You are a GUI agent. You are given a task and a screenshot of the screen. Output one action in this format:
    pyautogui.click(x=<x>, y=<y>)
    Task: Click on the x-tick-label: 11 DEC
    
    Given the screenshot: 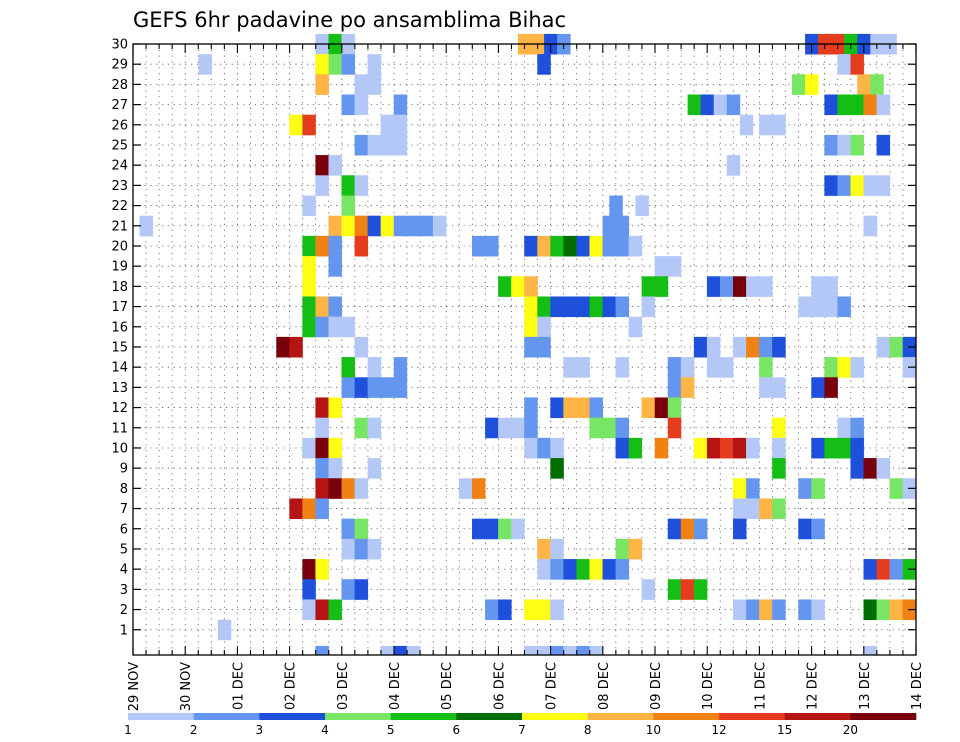 What is the action you would take?
    pyautogui.click(x=760, y=686)
    